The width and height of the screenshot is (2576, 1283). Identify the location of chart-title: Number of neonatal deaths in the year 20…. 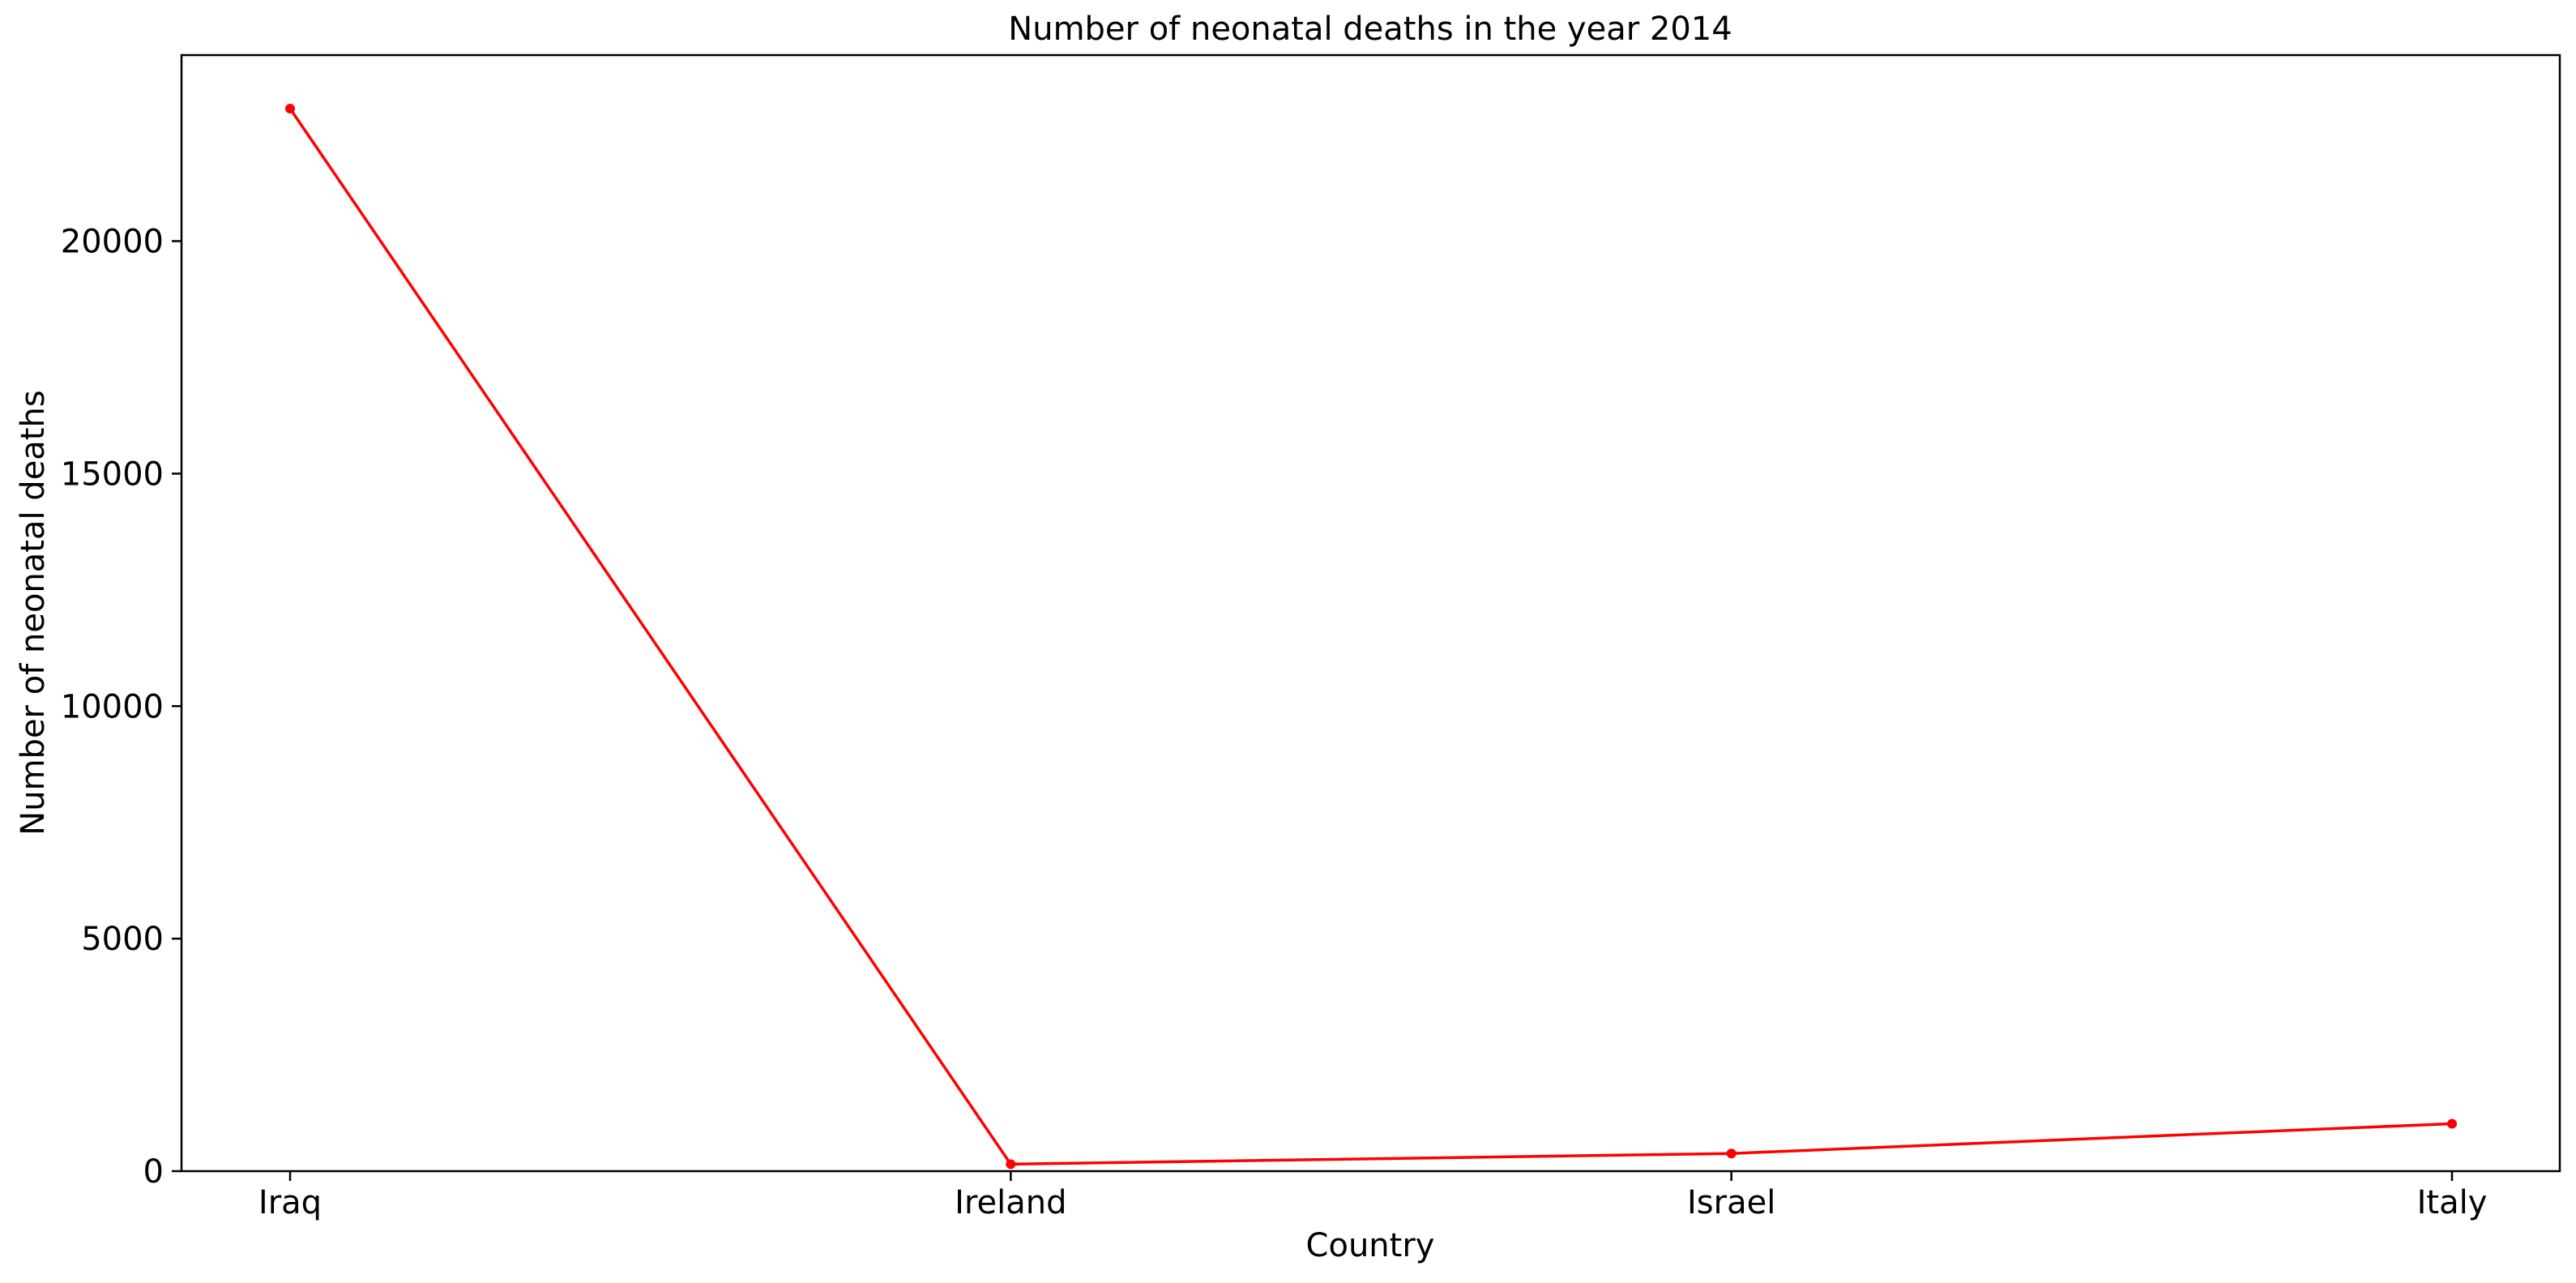
(1370, 30).